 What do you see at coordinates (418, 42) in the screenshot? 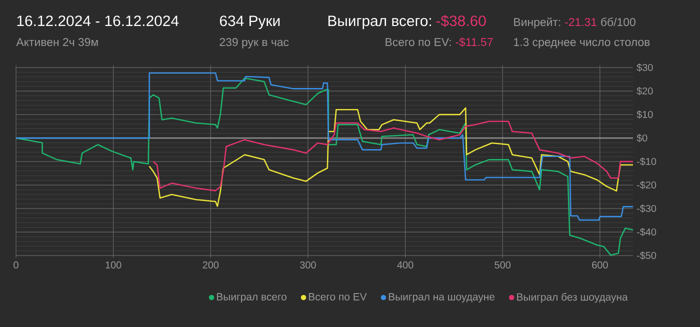
I see `text: Всего по EV:` at bounding box center [418, 42].